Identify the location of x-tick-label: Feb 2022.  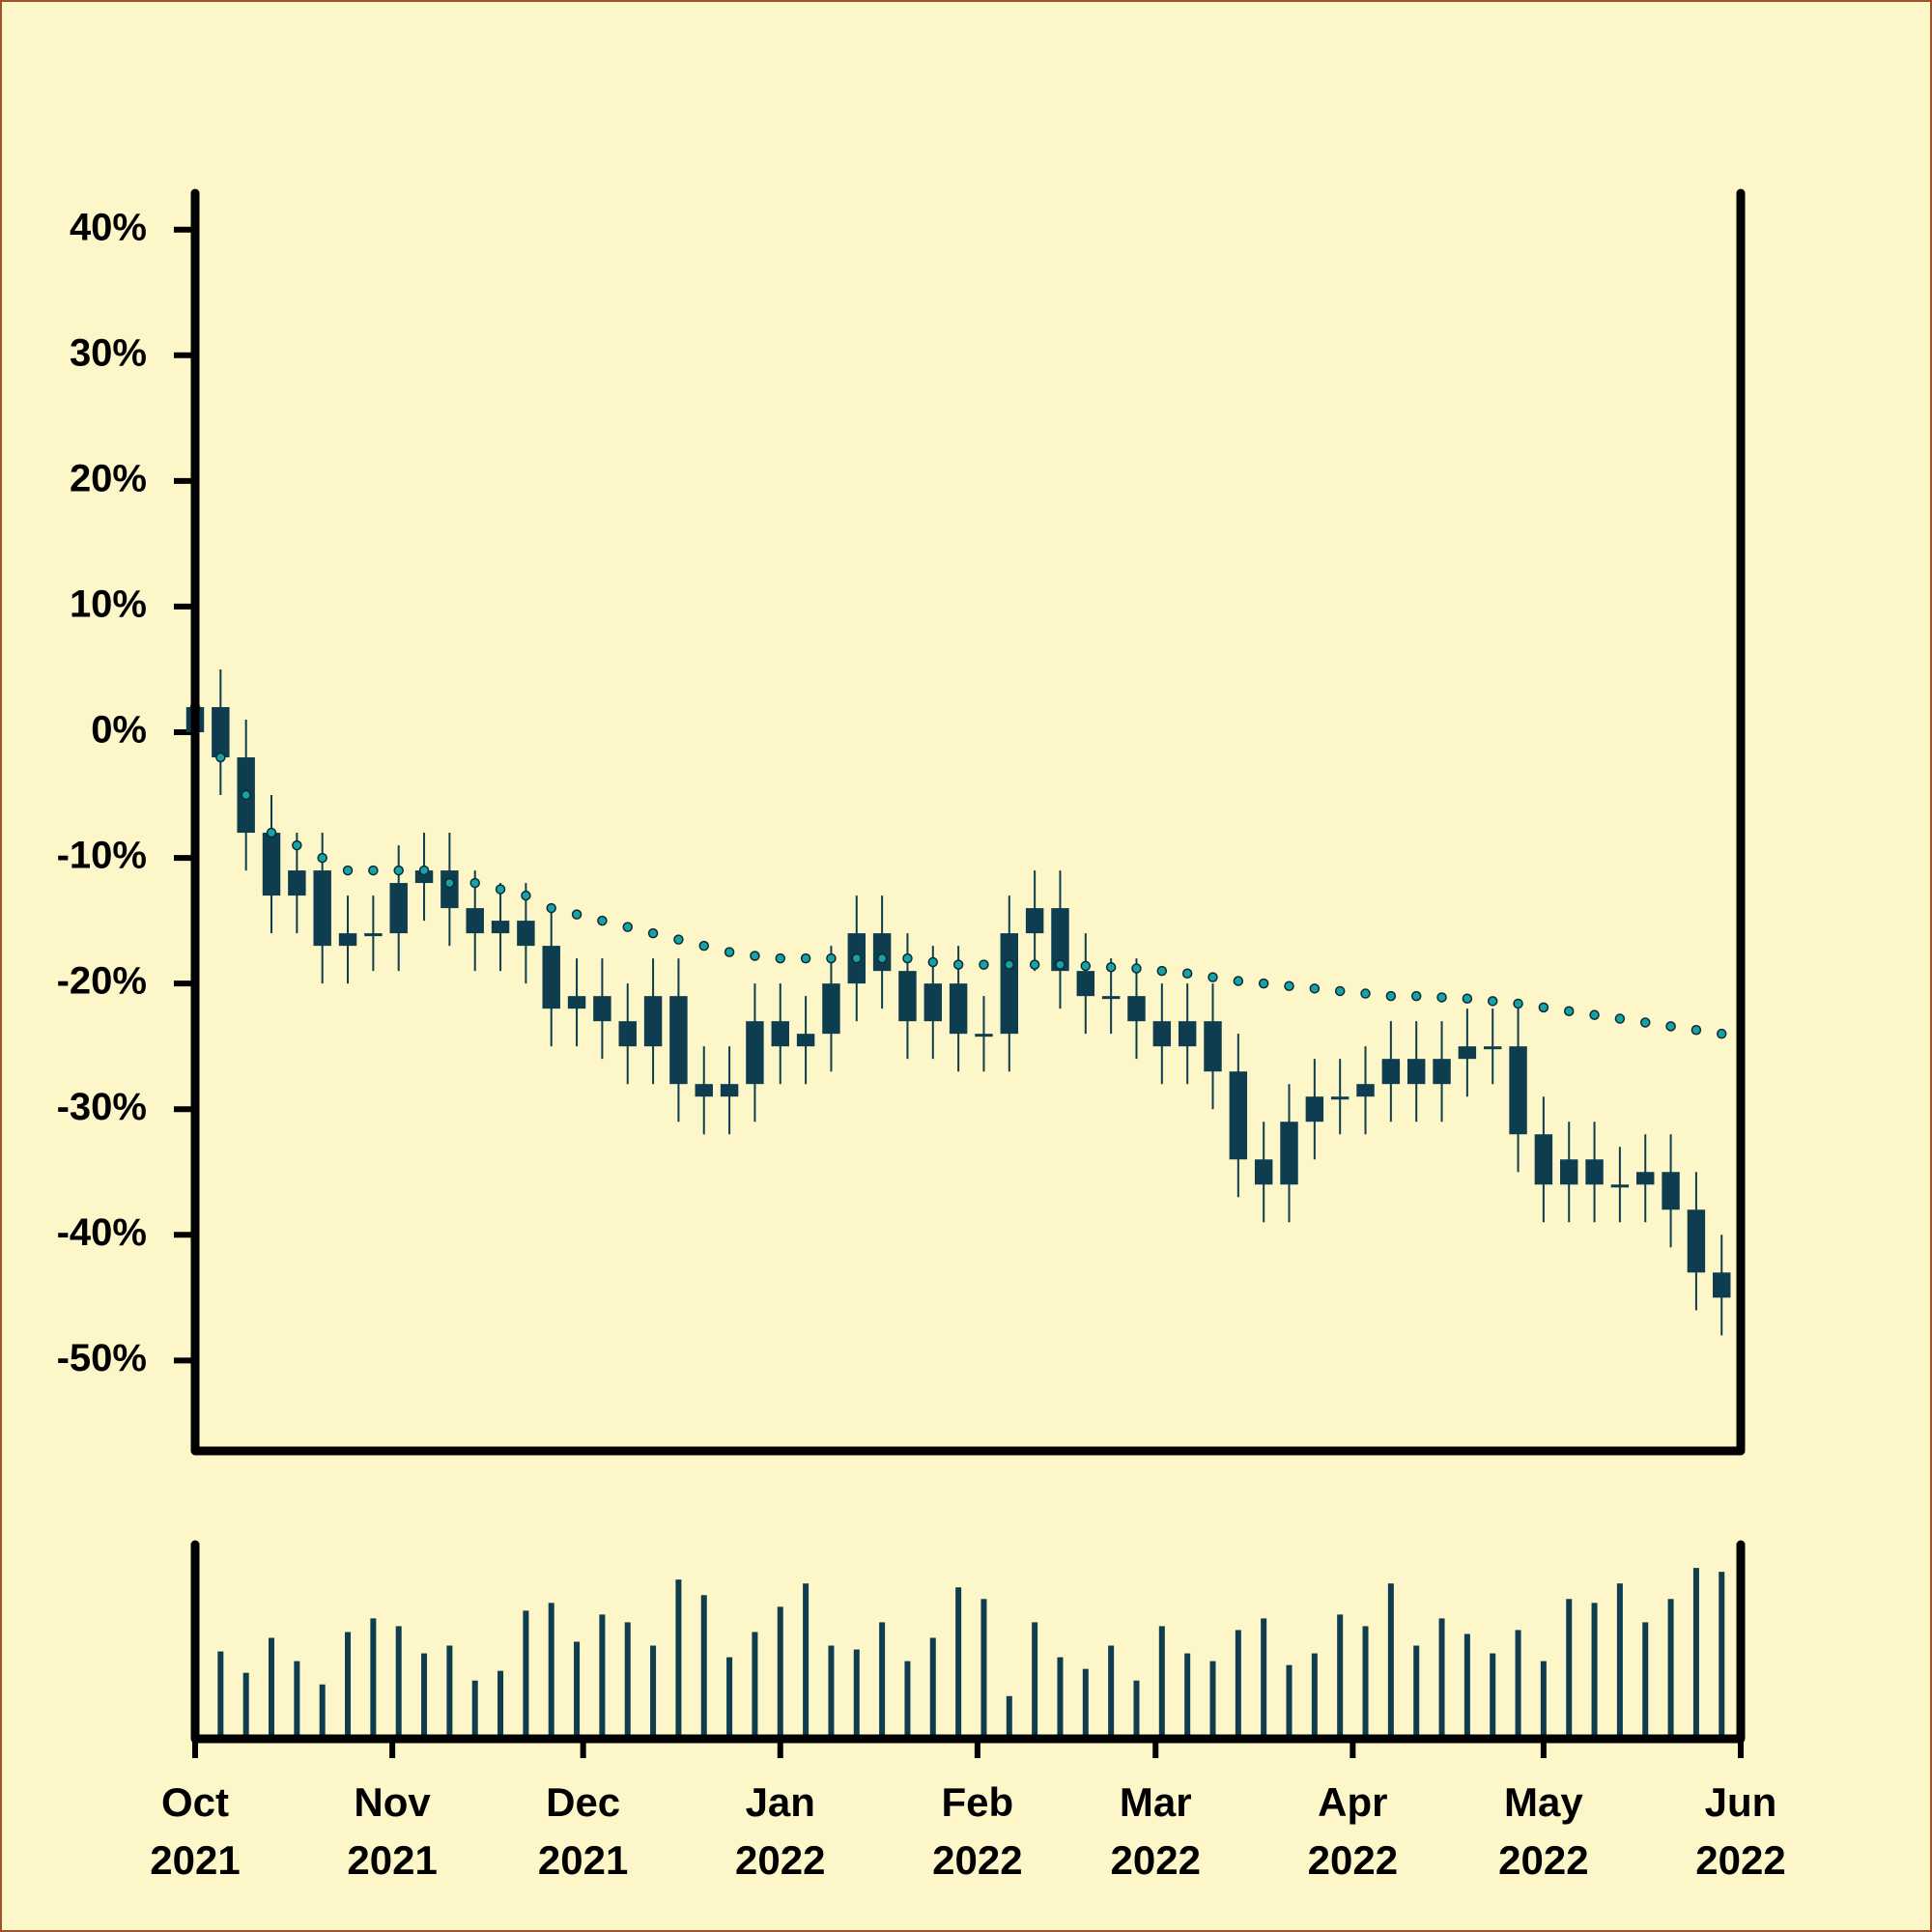
(977, 1831).